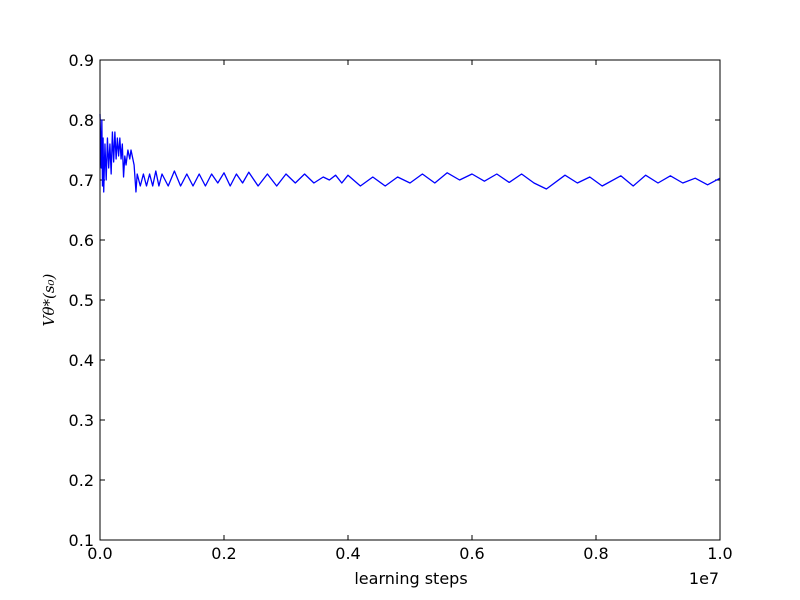  Describe the element at coordinates (410, 153) in the screenshot. I see `line-series` at that location.